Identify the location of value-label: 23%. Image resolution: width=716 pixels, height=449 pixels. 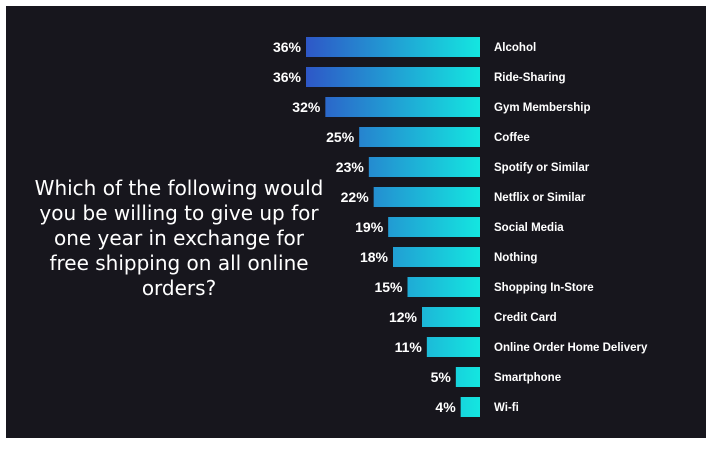
(350, 167).